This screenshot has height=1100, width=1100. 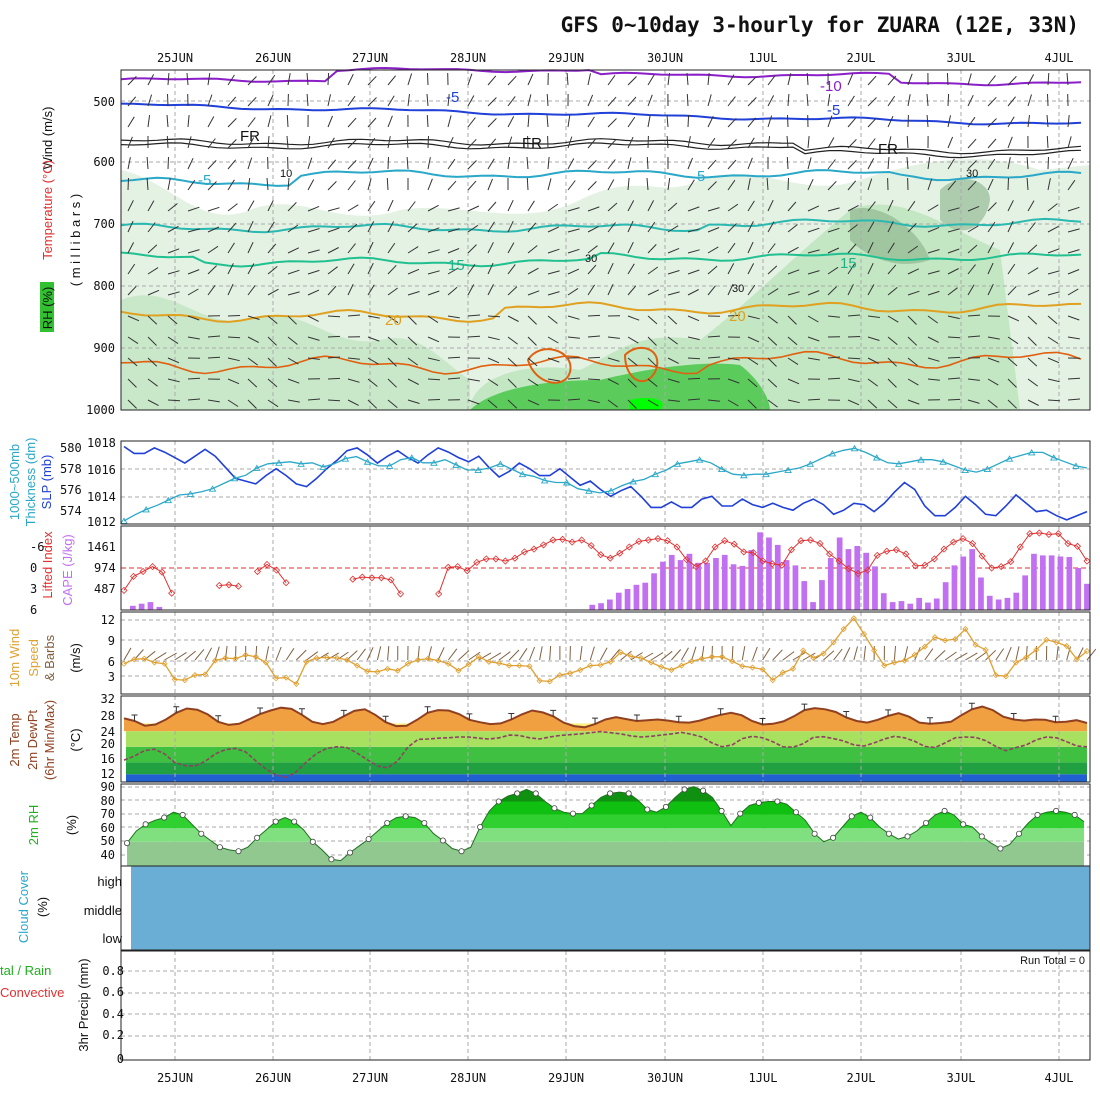 What do you see at coordinates (33, 589) in the screenshot?
I see `ytick-li-3: 3` at bounding box center [33, 589].